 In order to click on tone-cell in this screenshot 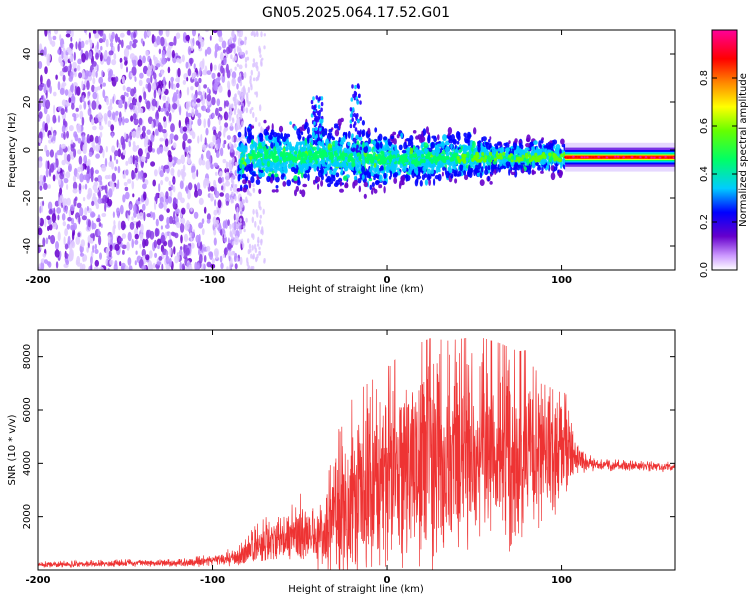, I will do `click(567, 157)`.